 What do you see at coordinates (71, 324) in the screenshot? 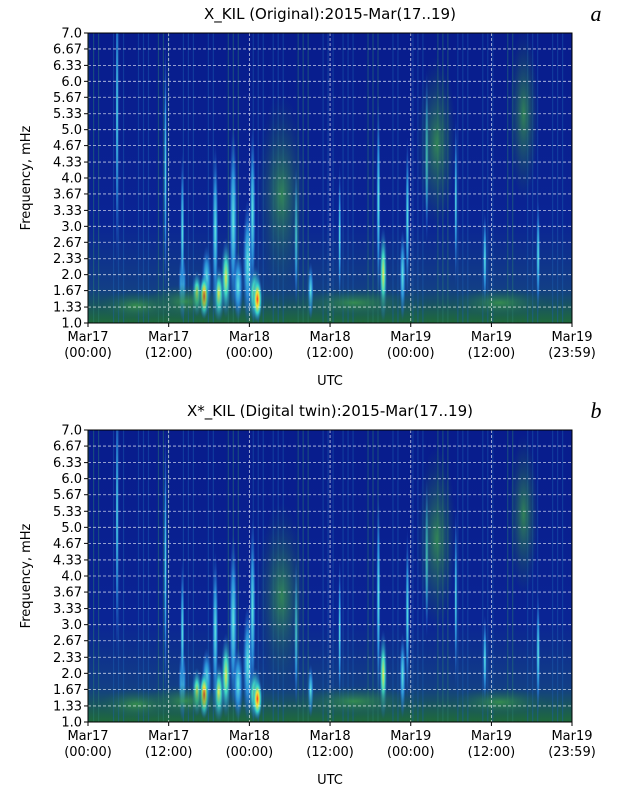
I see `y-tick-label: 1.0` at bounding box center [71, 324].